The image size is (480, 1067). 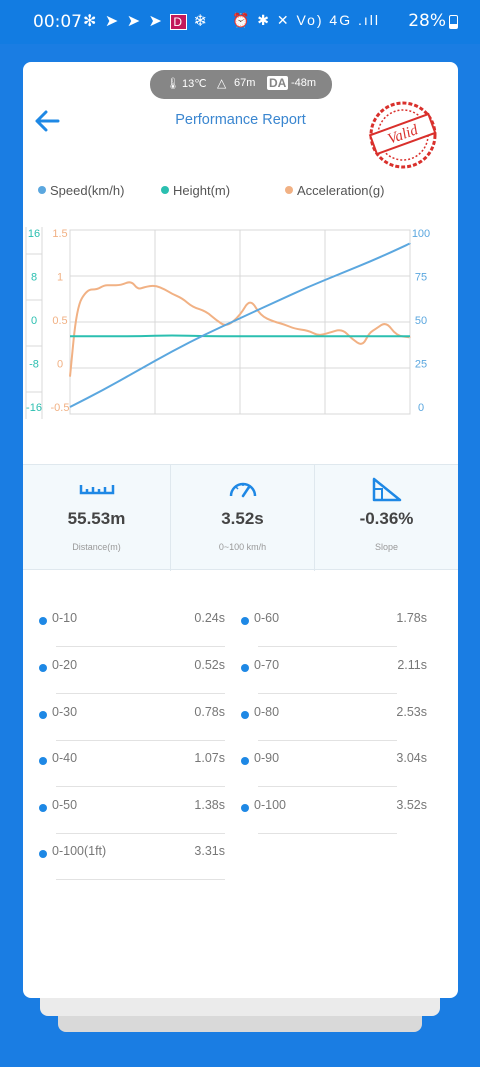 What do you see at coordinates (334, 763) in the screenshot?
I see `split-row: 0-90 3.04s` at bounding box center [334, 763].